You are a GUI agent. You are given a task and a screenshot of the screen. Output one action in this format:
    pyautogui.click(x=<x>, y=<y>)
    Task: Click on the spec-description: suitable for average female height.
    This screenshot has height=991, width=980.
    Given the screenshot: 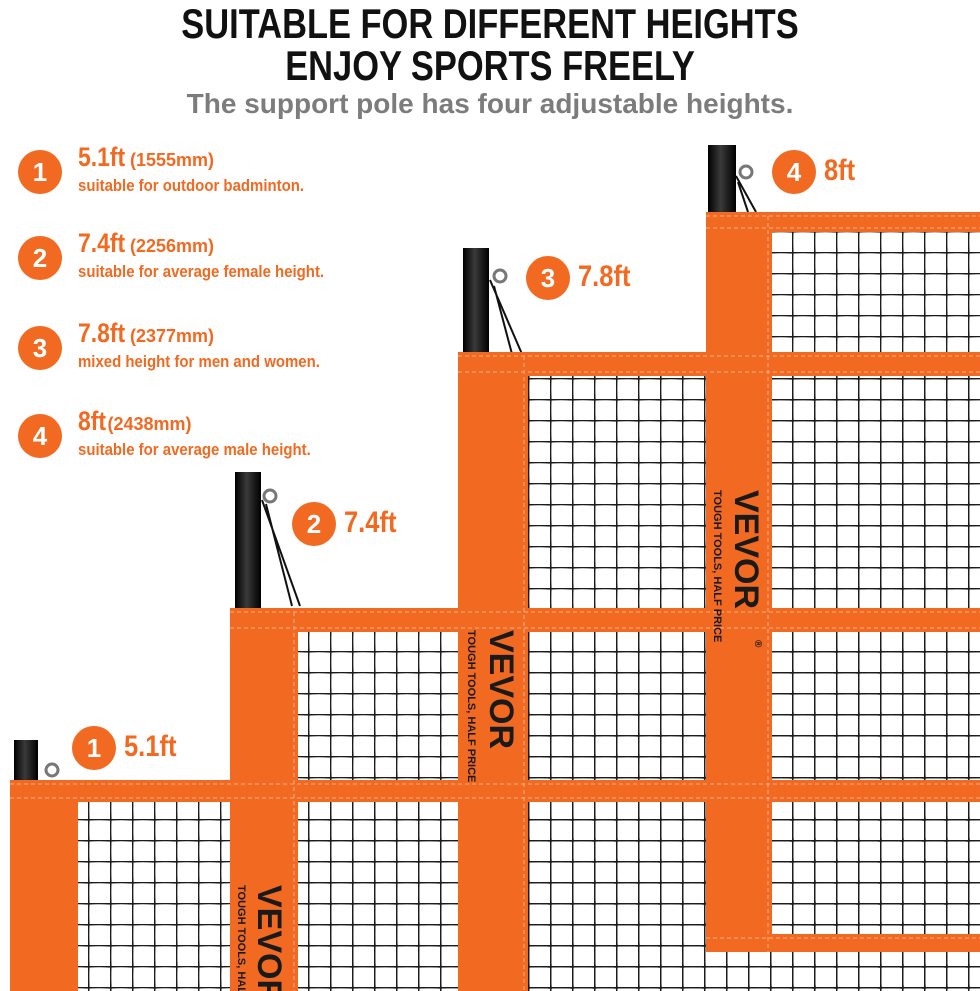 What is the action you would take?
    pyautogui.click(x=201, y=271)
    